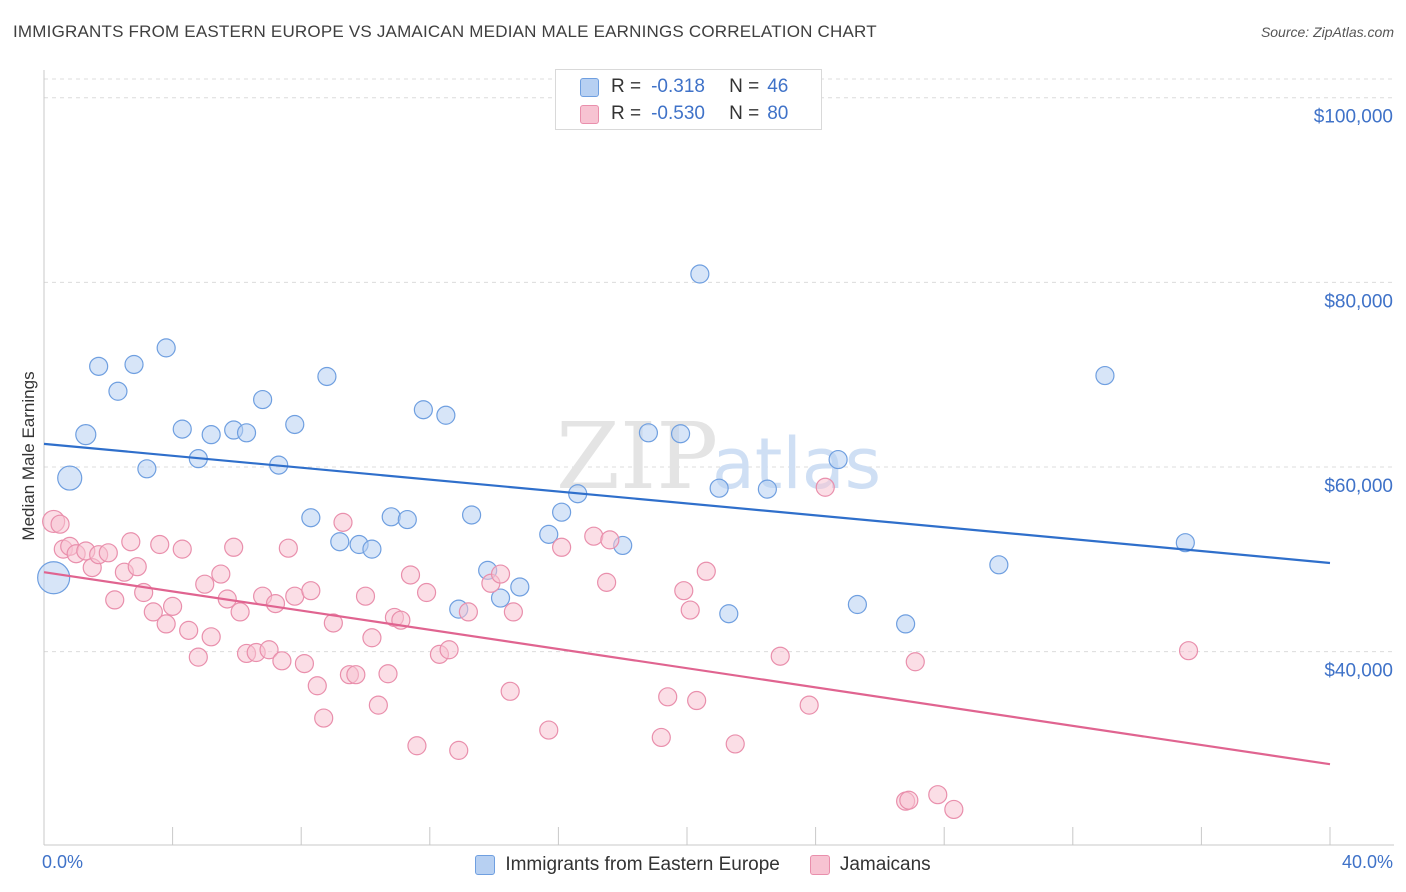 This screenshot has height=892, width=1406. Describe the element at coordinates (678, 113) in the screenshot. I see `r-value: -0.530` at that location.